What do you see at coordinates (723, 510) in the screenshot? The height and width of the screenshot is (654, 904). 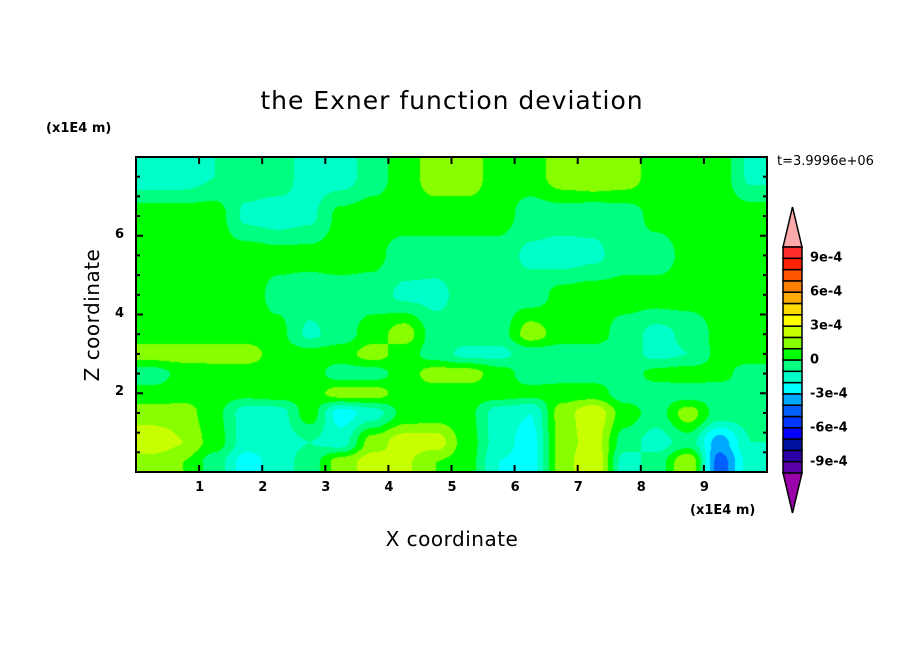 I see `x-unit-label: (x1E4 m)` at bounding box center [723, 510].